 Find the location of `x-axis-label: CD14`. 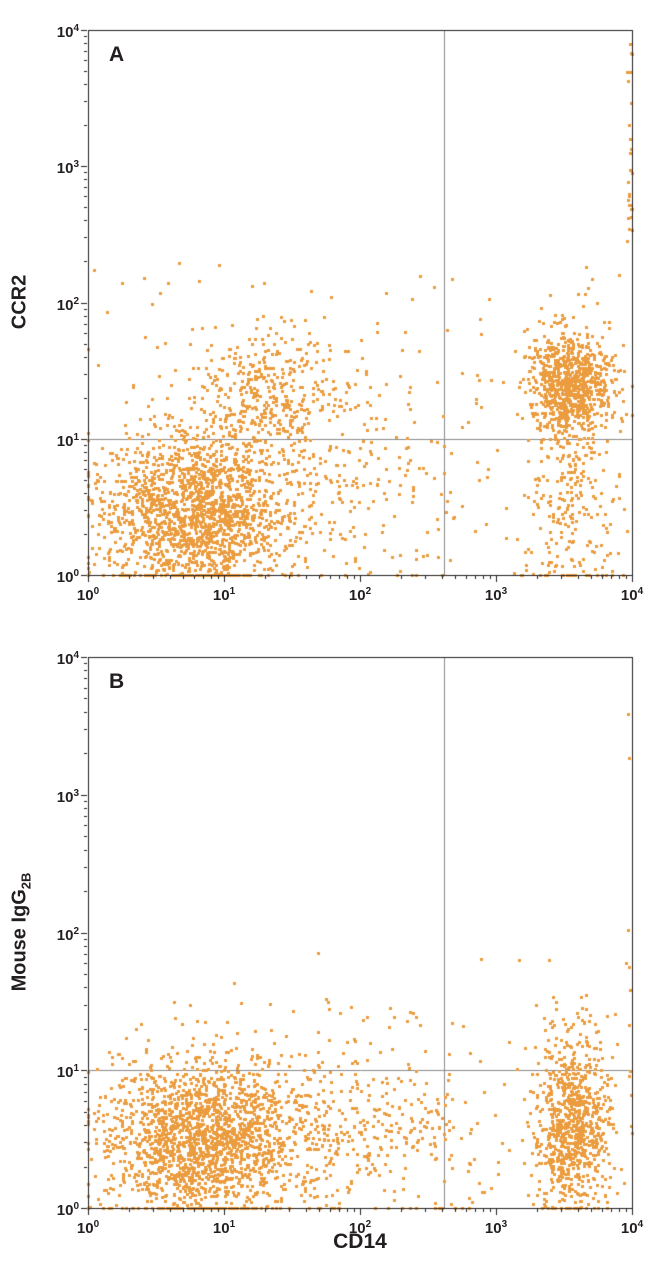

x-axis-label: CD14 is located at coordinates (360, 1241).